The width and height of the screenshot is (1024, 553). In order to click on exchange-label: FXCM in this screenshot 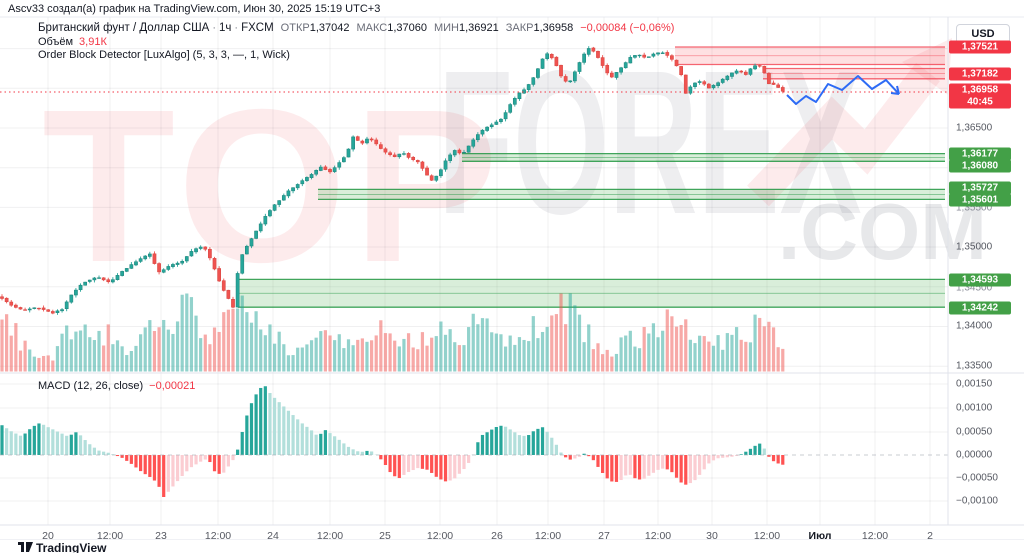, I will do `click(257, 28)`.